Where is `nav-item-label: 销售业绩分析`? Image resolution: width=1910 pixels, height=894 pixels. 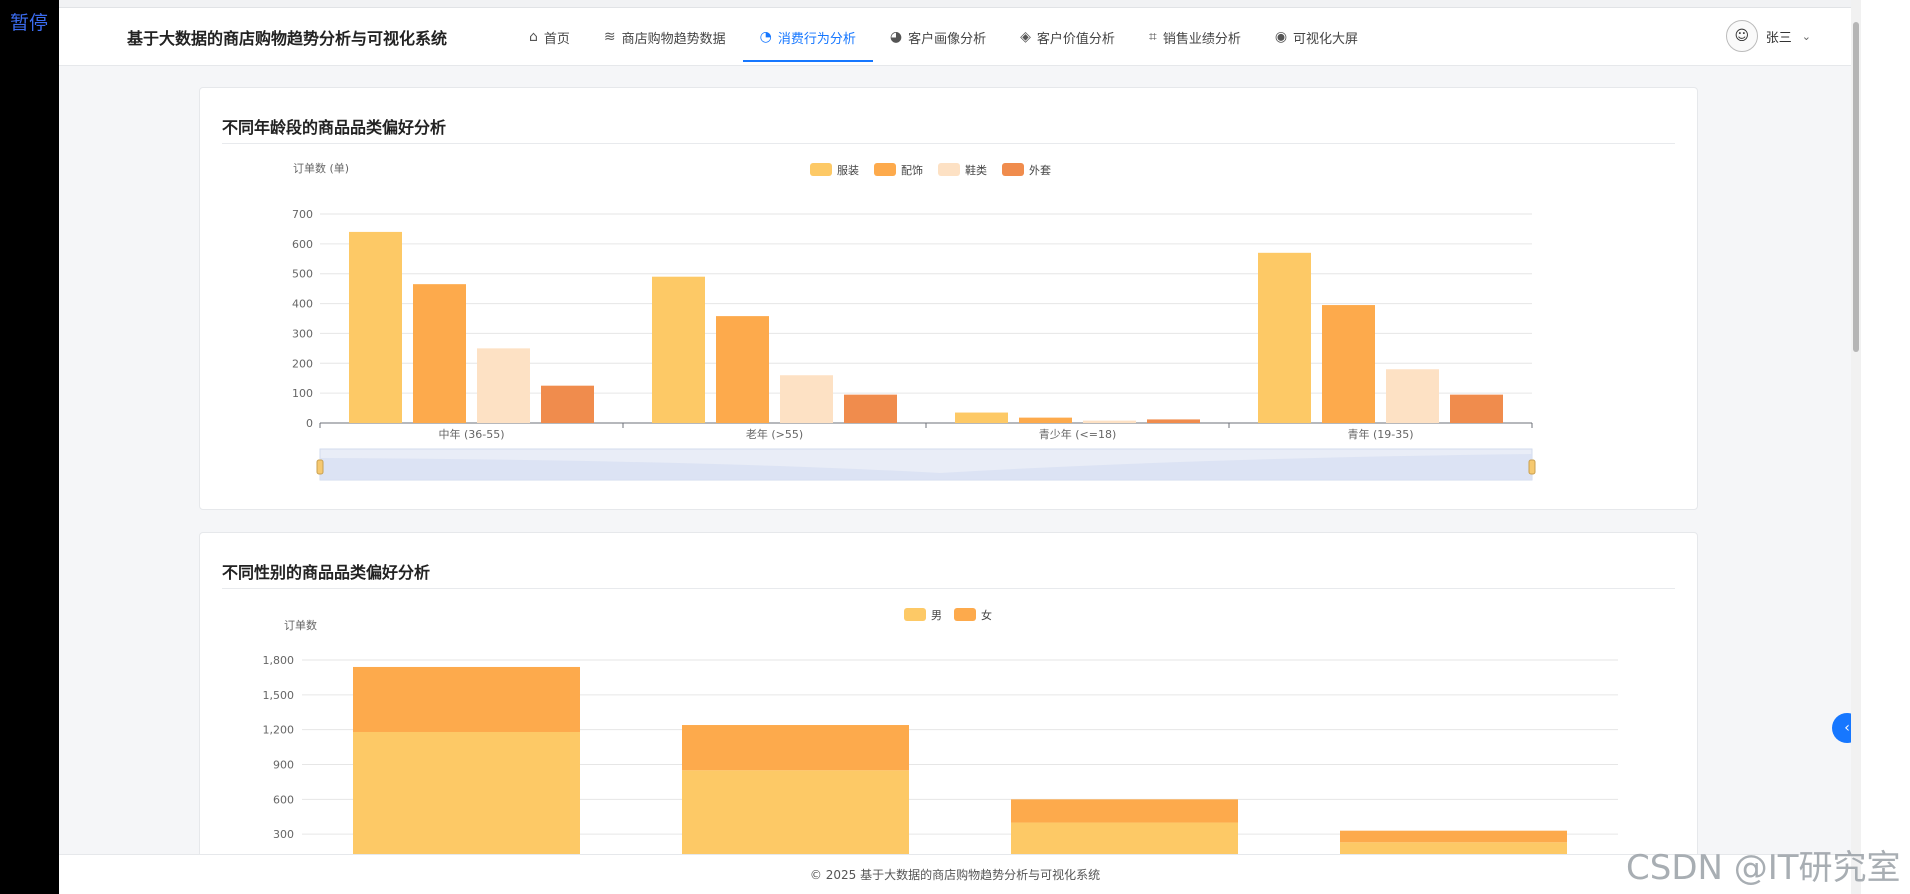 nav-item-label: 销售业绩分析 is located at coordinates (1201, 39).